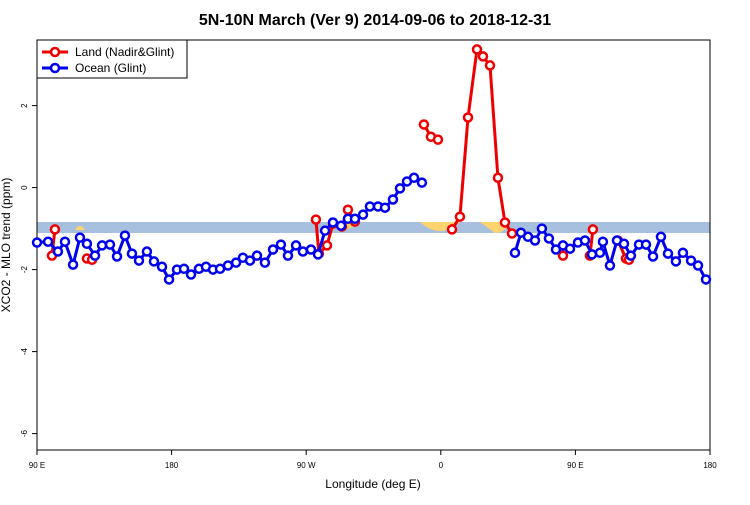 This screenshot has width=750, height=505. Describe the element at coordinates (24, 433) in the screenshot. I see `y-tick-label: -6` at that location.